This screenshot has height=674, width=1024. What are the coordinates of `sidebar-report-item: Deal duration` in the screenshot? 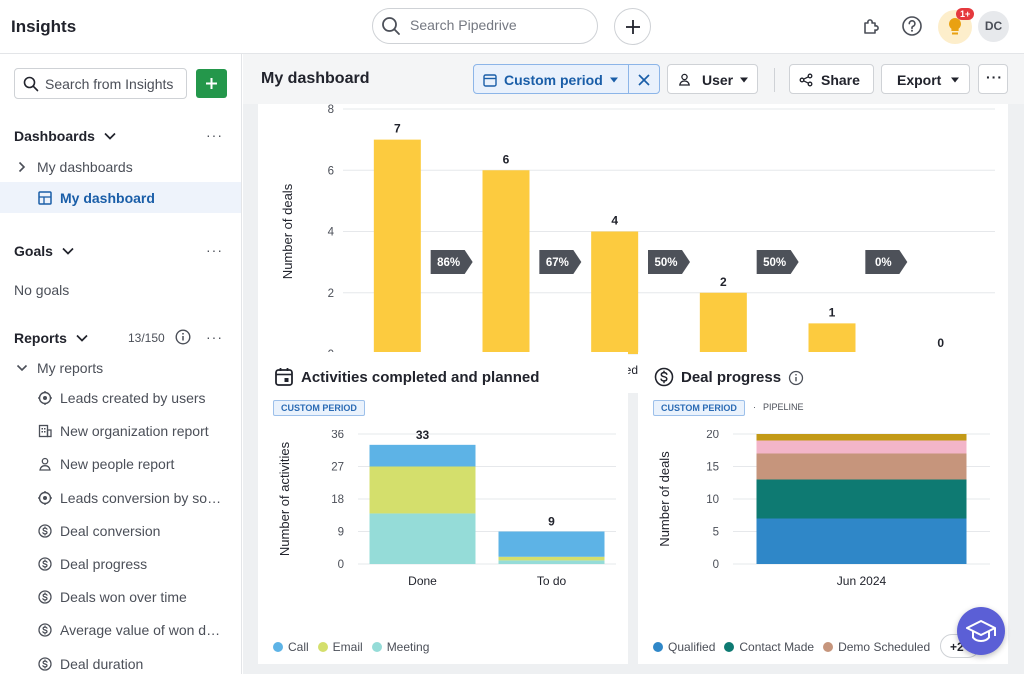 It's located at (120, 661).